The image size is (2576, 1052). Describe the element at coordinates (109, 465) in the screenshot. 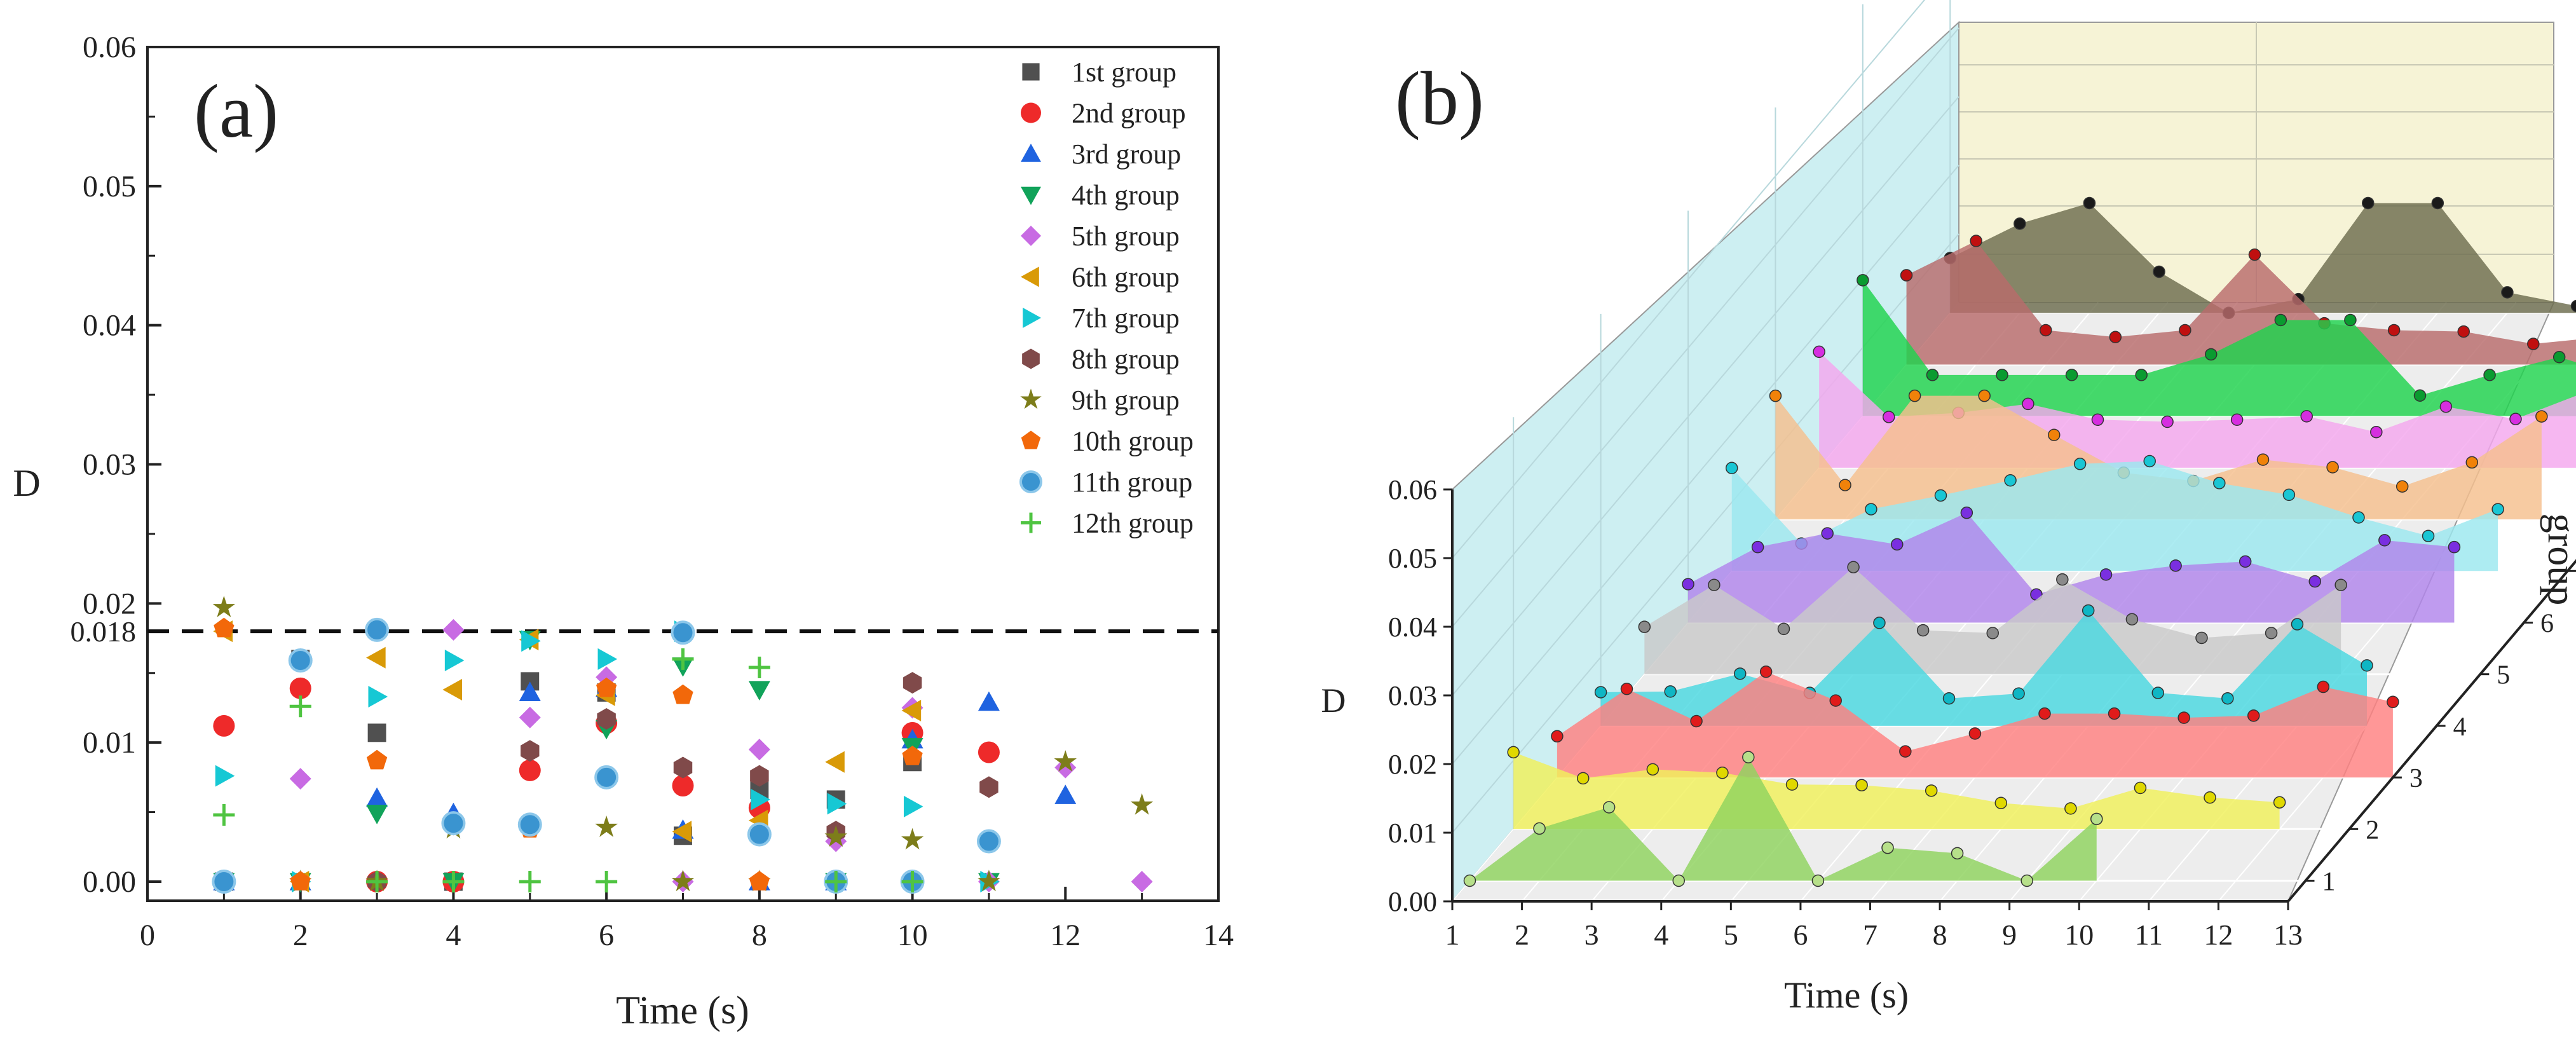

I see `y-tick-label: 0.03` at that location.